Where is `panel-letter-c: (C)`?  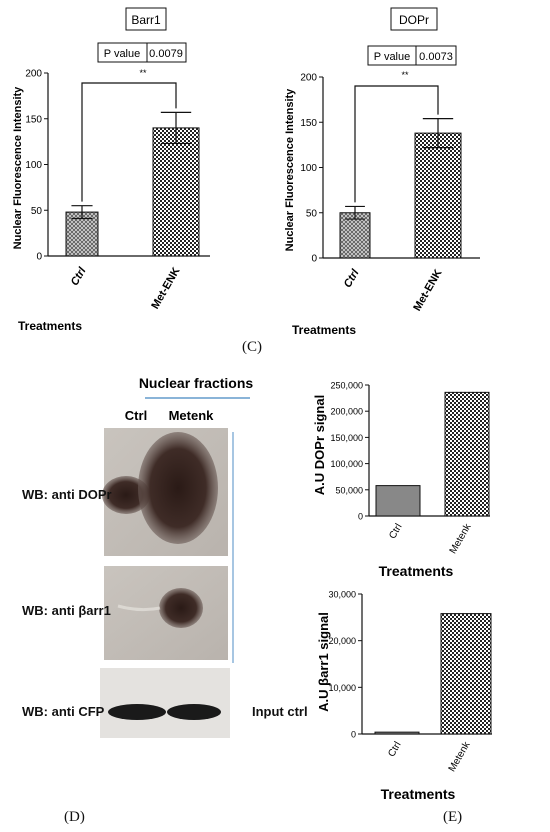
panel-letter-c: (C) is located at coordinates (252, 347).